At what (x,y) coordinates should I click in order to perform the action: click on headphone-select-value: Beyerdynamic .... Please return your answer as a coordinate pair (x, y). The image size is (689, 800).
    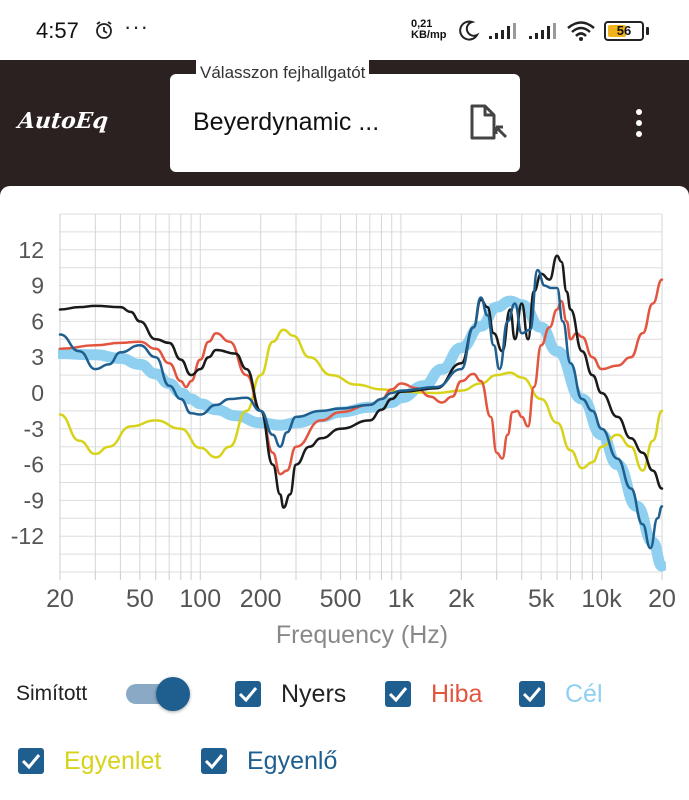
    Looking at the image, I should click on (286, 122).